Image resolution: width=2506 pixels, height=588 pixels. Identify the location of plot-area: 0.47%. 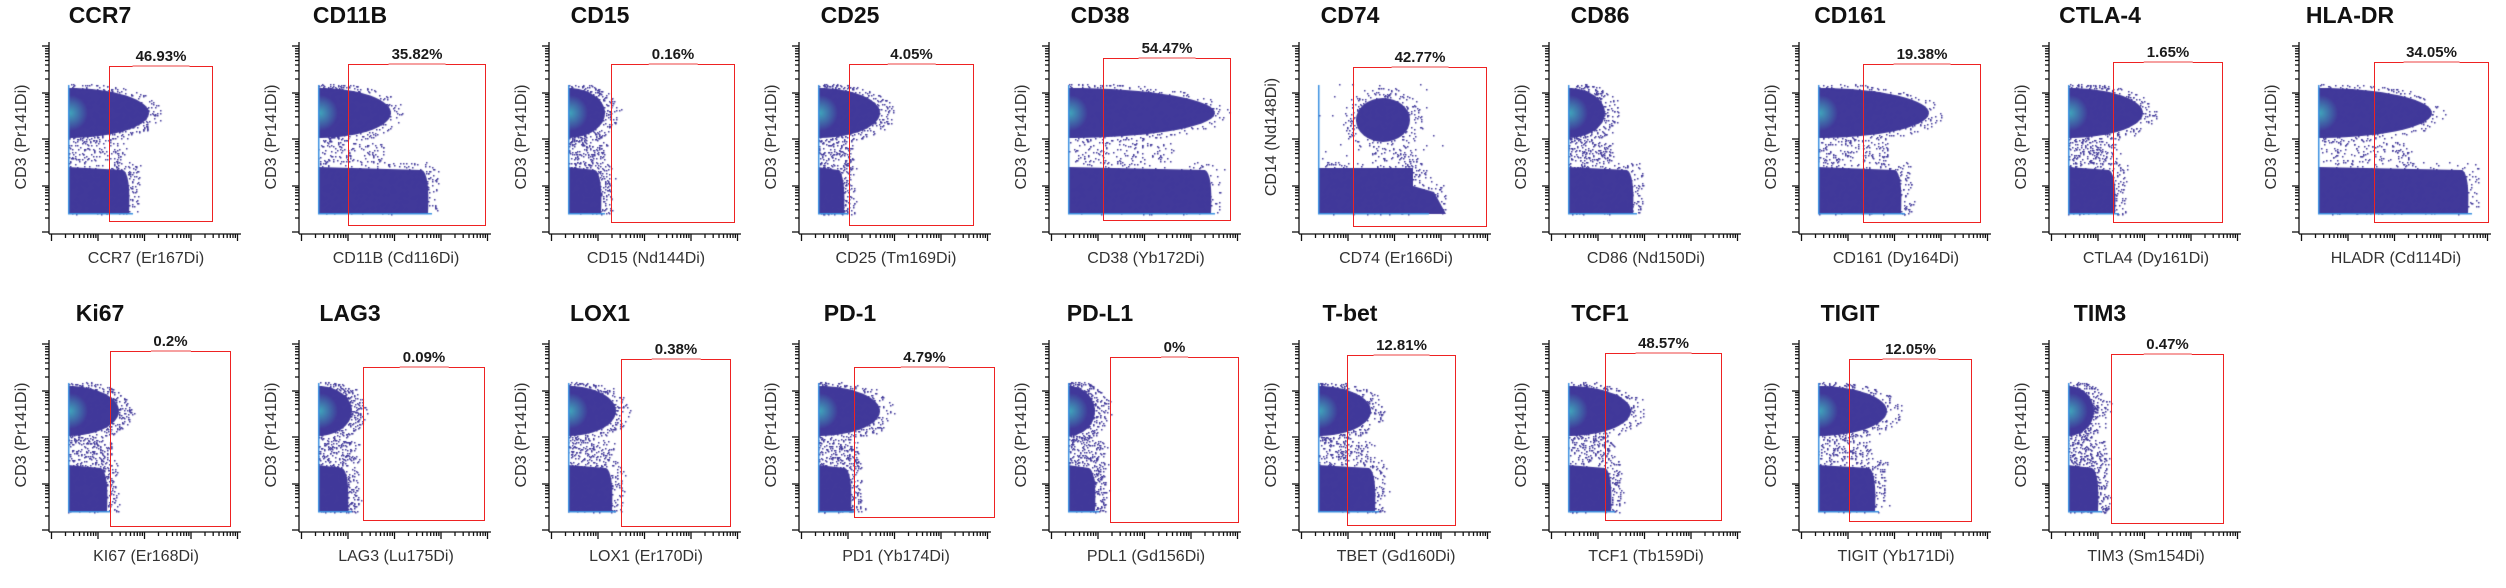
(2141, 438).